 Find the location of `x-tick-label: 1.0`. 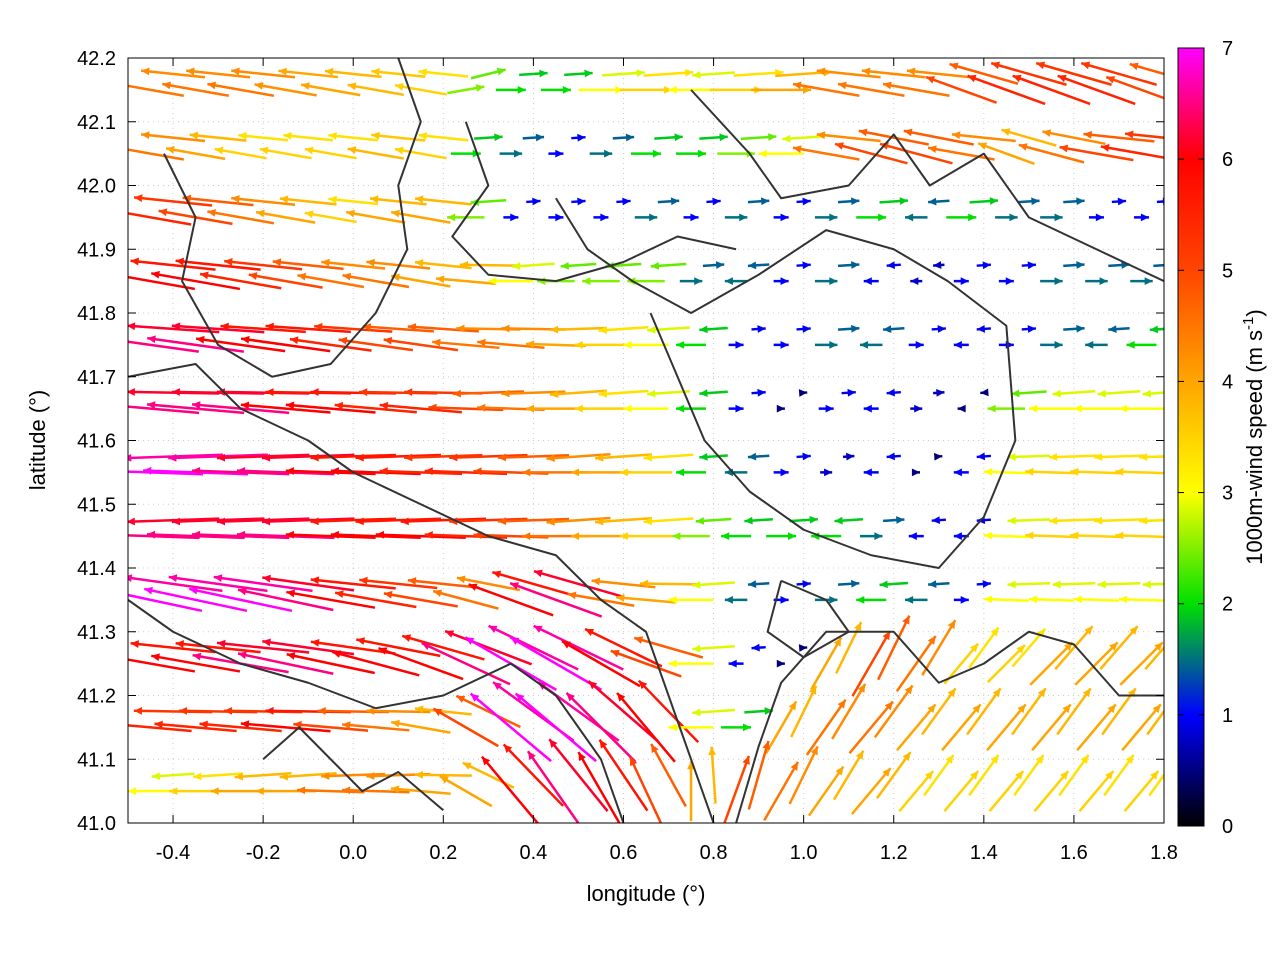

x-tick-label: 1.0 is located at coordinates (804, 853).